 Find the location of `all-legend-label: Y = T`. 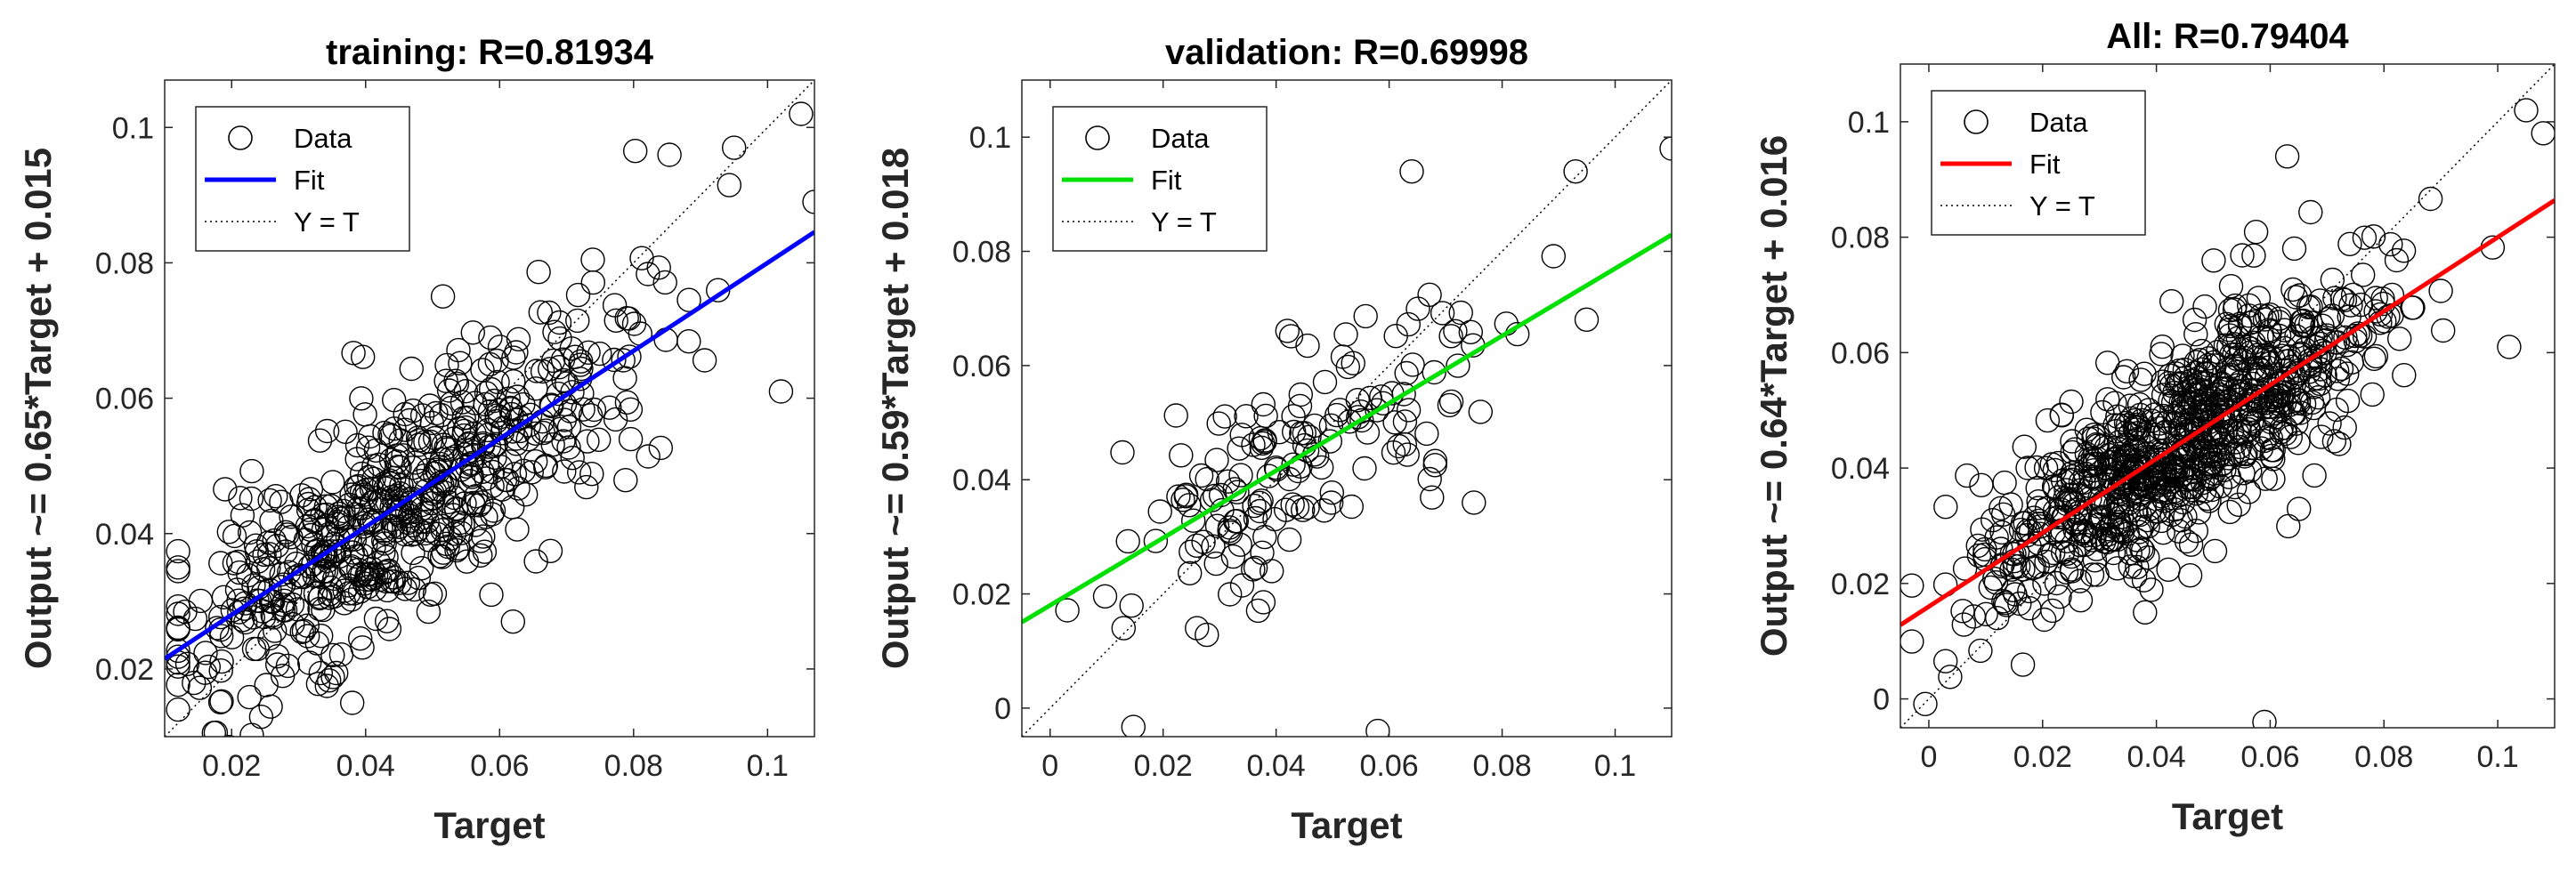

all-legend-label: Y = T is located at coordinates (2062, 206).